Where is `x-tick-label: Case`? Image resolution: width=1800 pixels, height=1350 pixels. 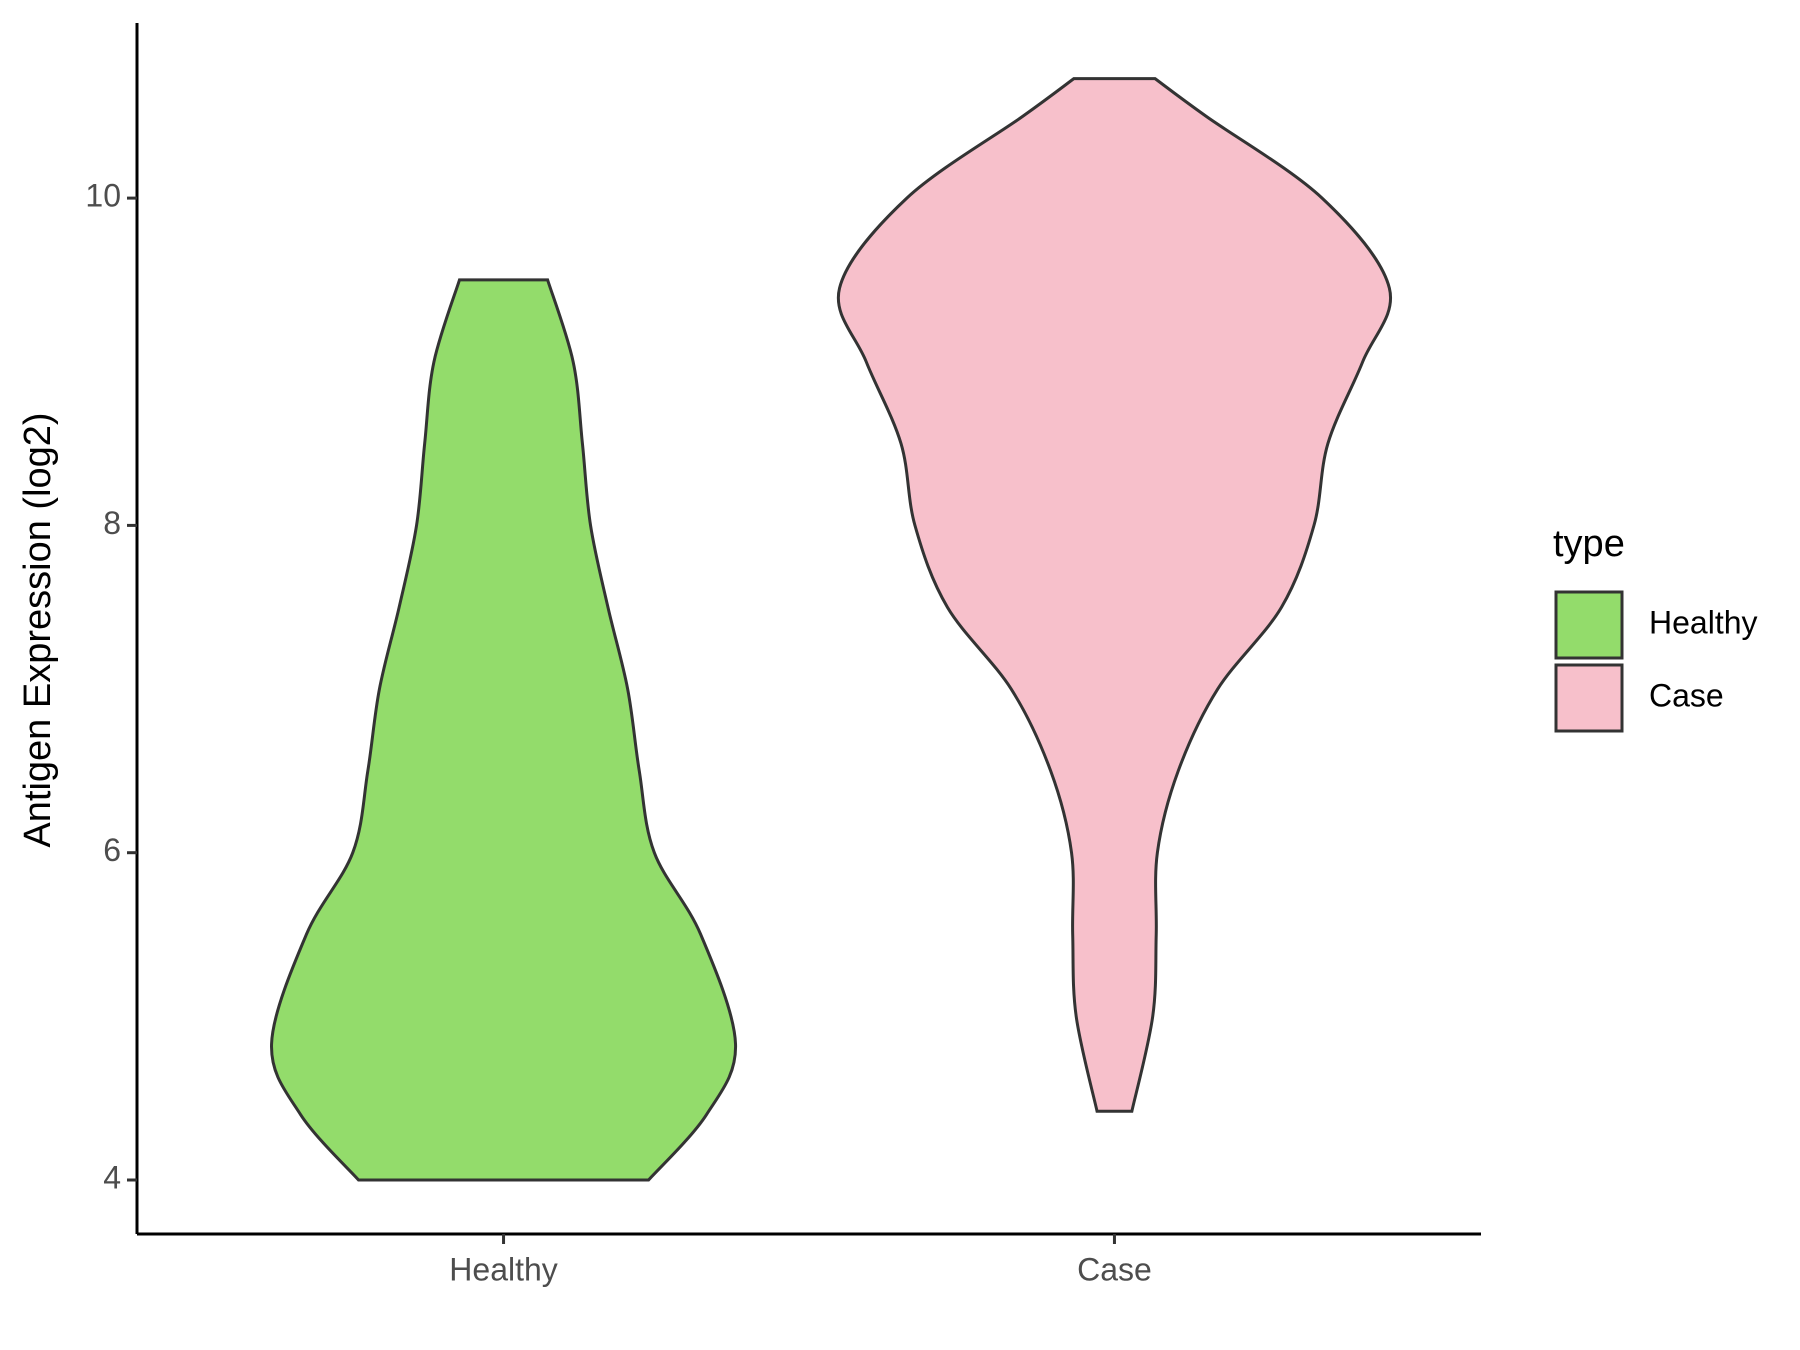 x-tick-label: Case is located at coordinates (1114, 1269).